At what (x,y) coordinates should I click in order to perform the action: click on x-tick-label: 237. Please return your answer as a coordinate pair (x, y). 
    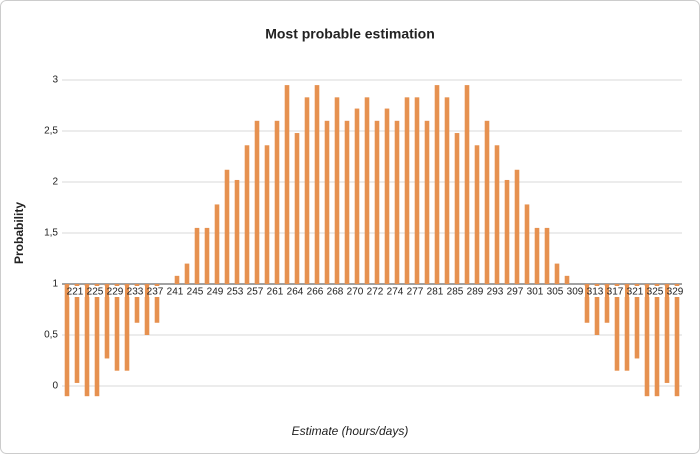
    Looking at the image, I should click on (155, 292).